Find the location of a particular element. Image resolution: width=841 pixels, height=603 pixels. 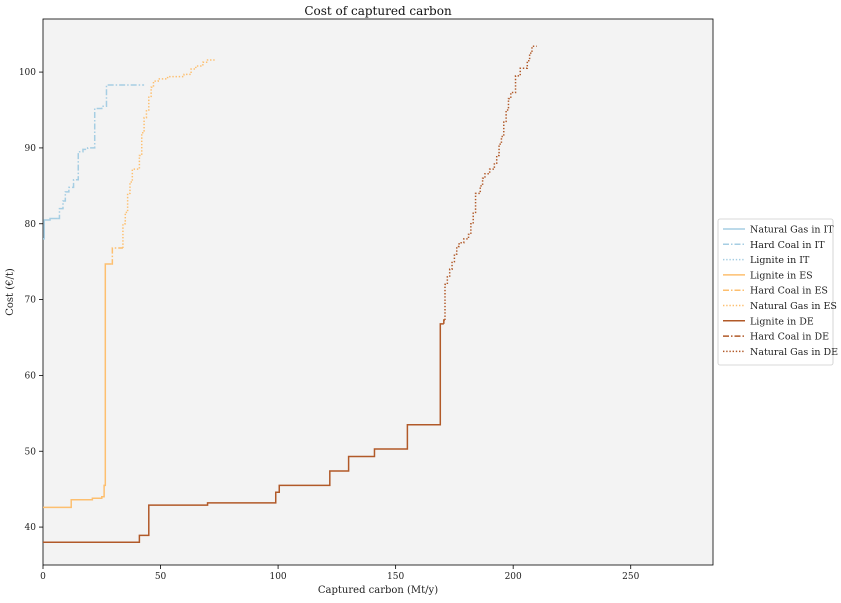

x-tick-label: 100 is located at coordinates (277, 577).